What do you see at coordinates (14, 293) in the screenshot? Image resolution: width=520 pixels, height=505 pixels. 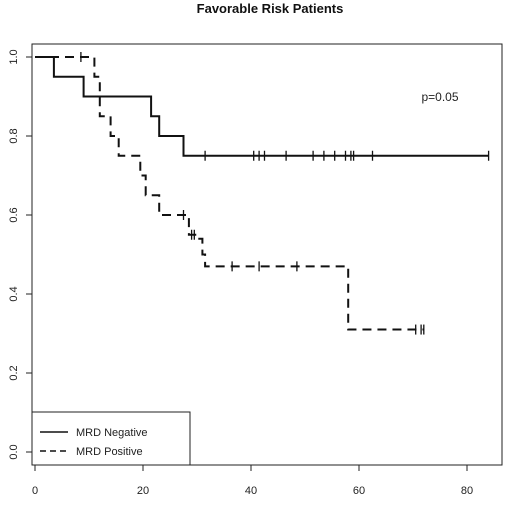 I see `y-tick-label: 0.4` at bounding box center [14, 293].